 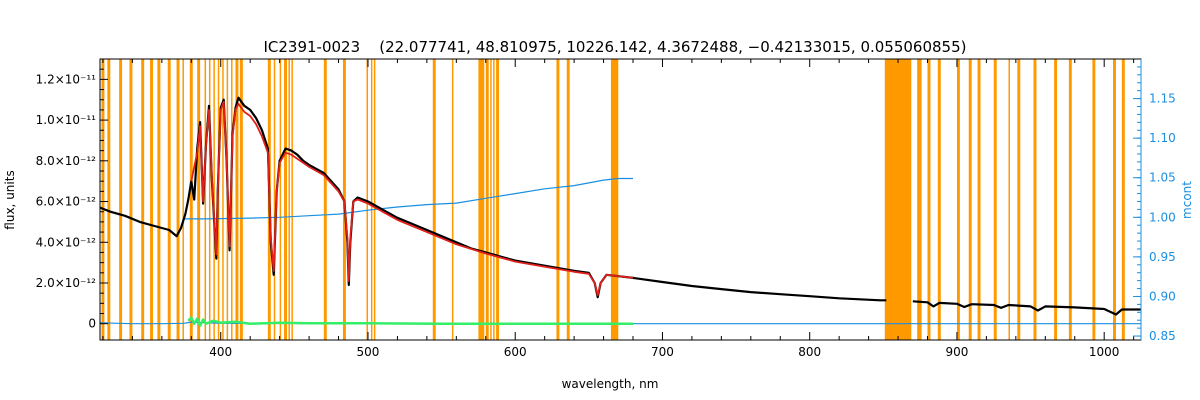 I want to click on y-tick-label: 1.2×10⁻¹¹, so click(x=66, y=79).